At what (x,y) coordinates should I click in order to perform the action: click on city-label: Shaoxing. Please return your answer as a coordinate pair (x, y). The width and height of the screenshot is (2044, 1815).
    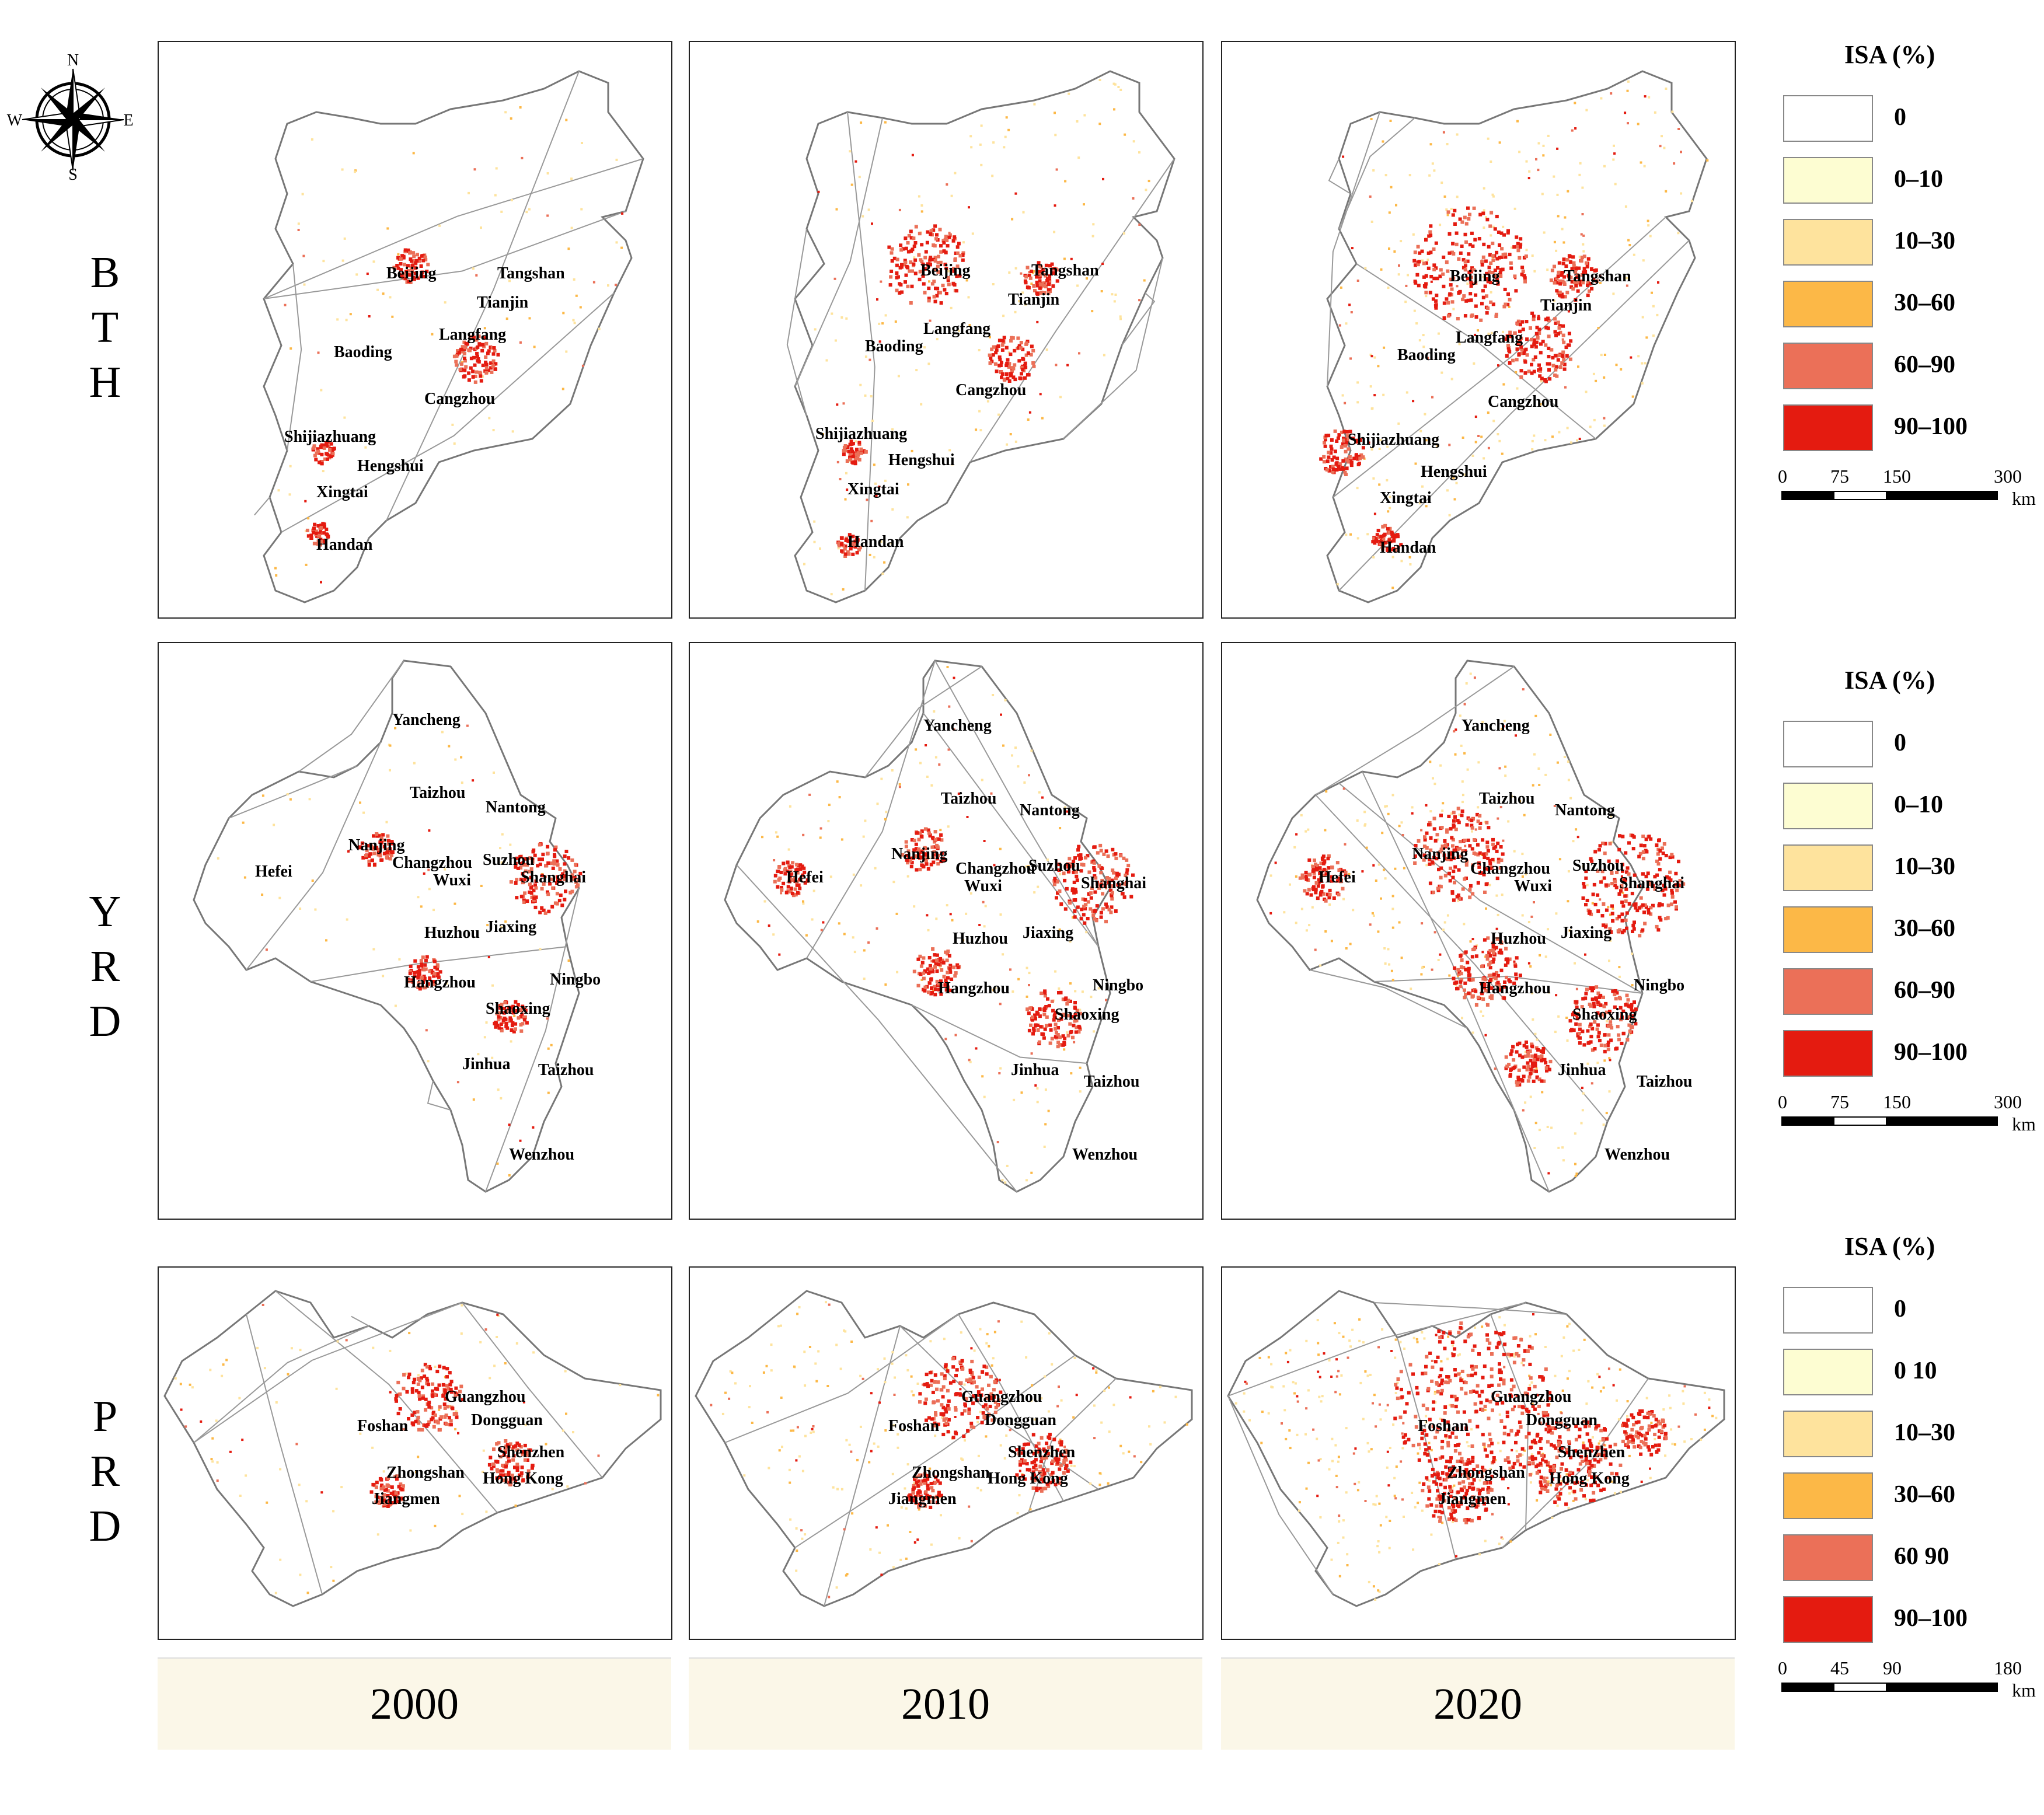
    Looking at the image, I should click on (518, 1009).